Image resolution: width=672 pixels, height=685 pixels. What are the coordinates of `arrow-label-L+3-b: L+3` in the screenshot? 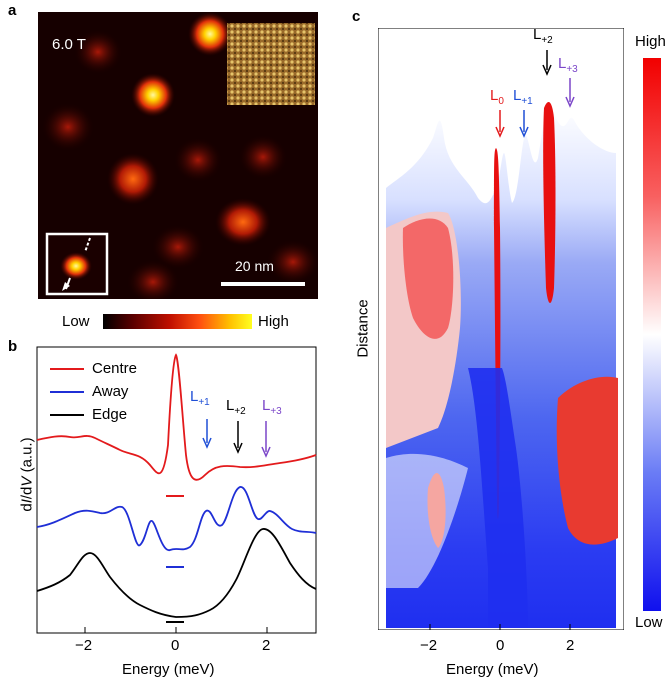 It's located at (272, 407).